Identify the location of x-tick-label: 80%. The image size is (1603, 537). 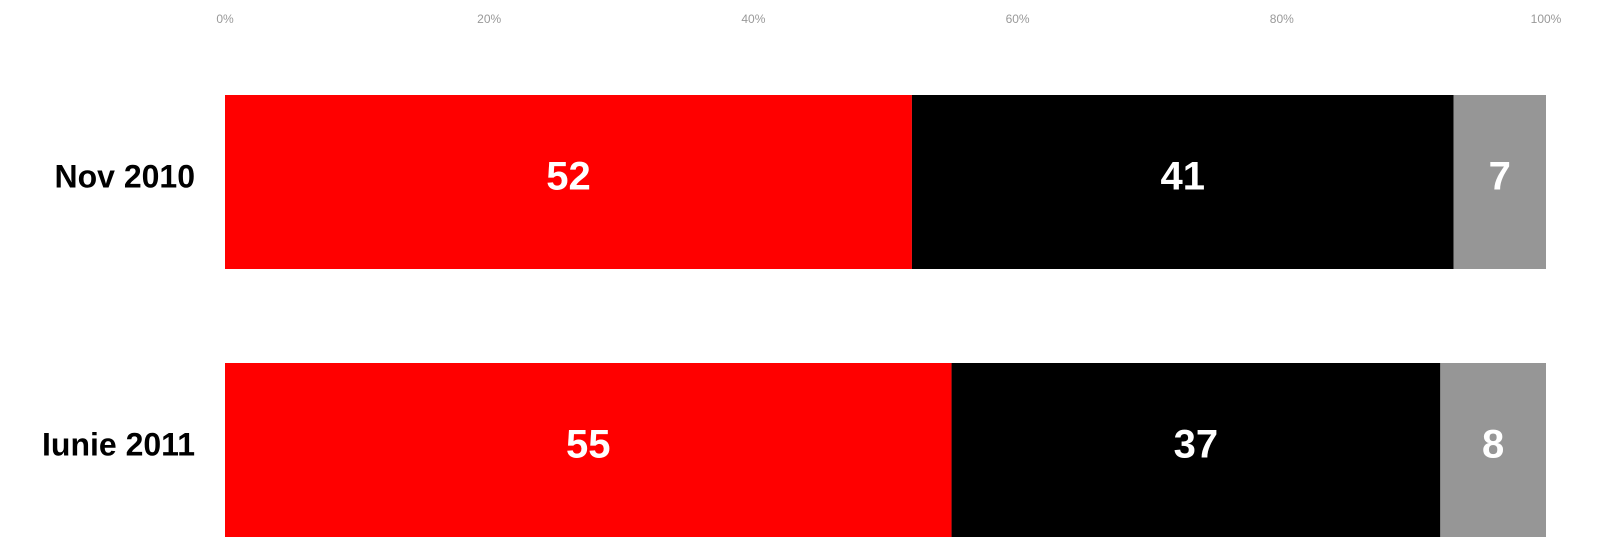
(1282, 19).